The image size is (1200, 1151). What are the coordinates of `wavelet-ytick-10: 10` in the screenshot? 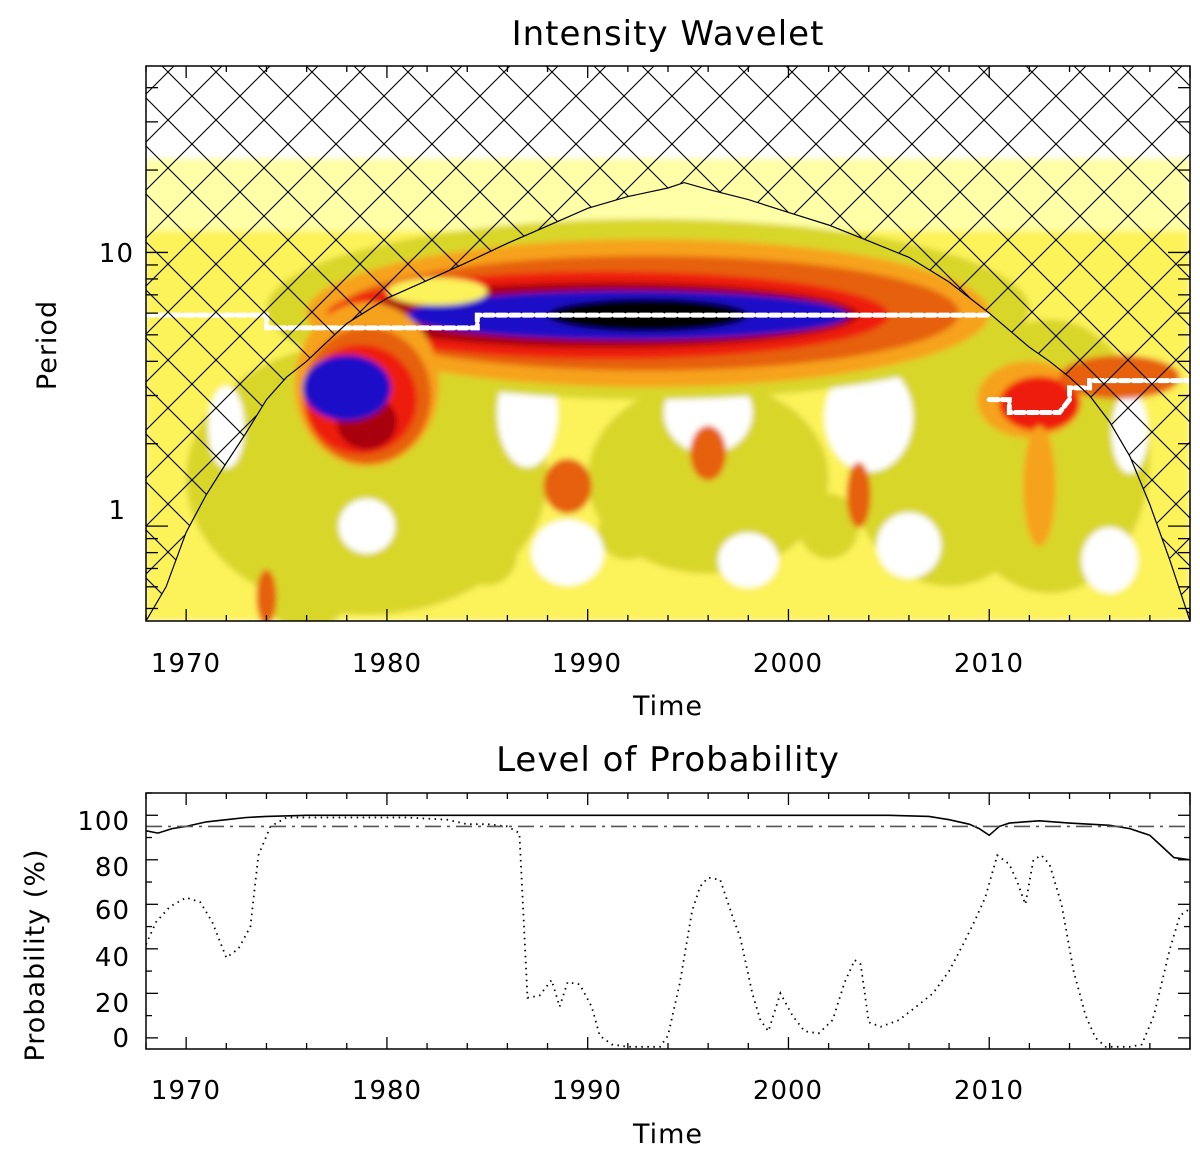 It's located at (116, 254).